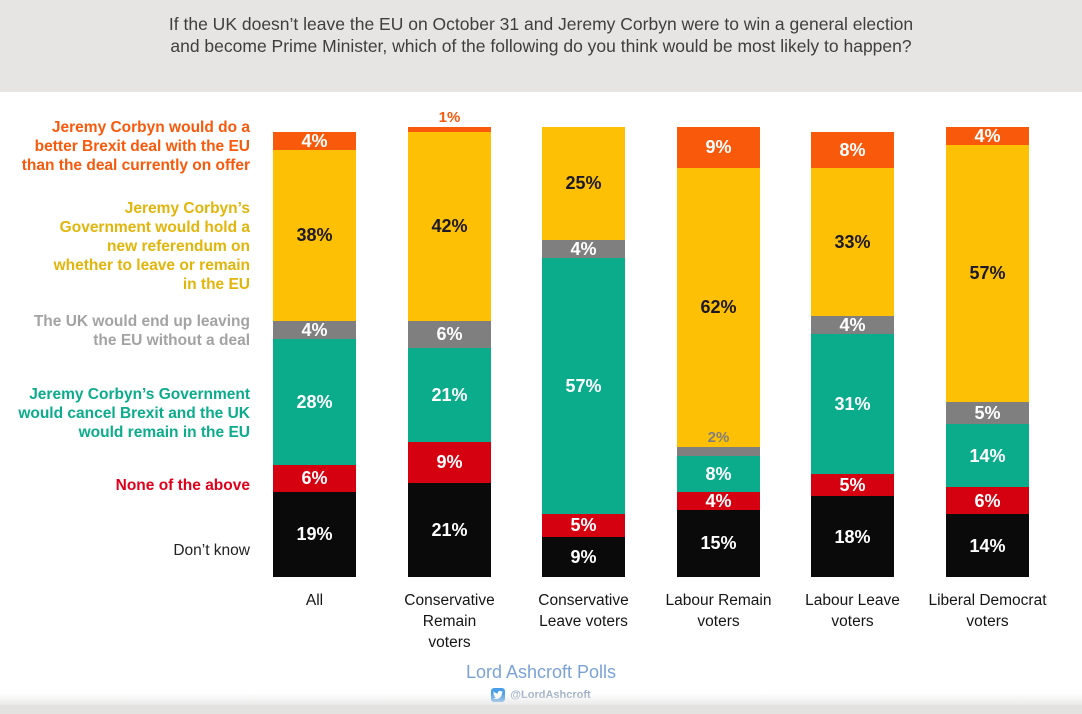 The width and height of the screenshot is (1082, 714). I want to click on stacked-bar: 8% 33% 4% 31% 5% 18%, so click(852, 354).